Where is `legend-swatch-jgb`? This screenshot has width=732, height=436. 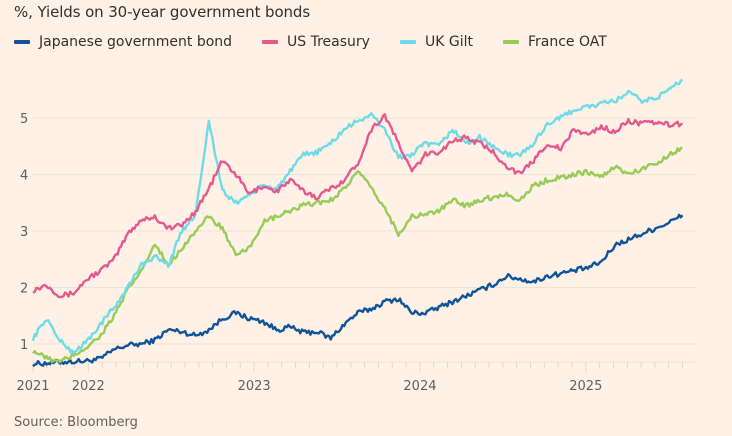 legend-swatch-jgb is located at coordinates (22, 42).